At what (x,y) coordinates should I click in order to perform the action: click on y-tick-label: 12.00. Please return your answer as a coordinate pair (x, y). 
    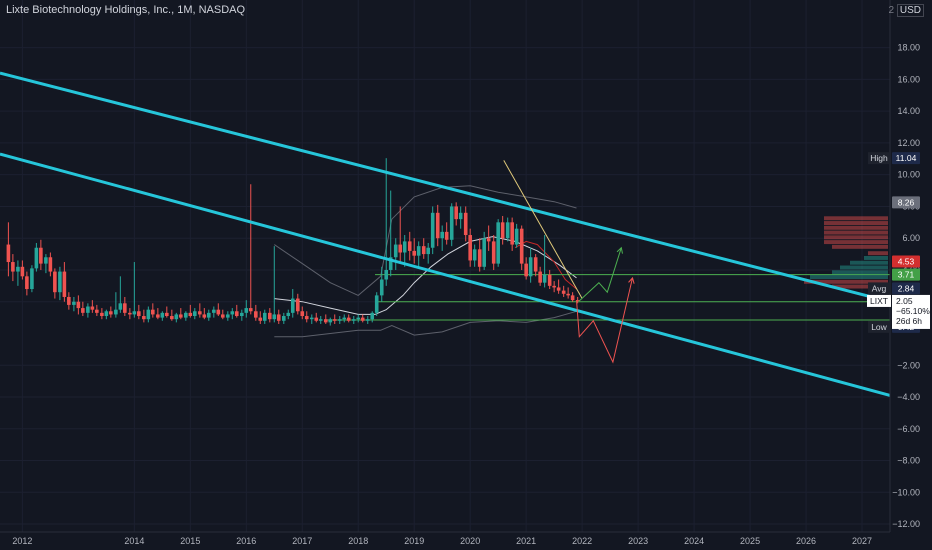
    Looking at the image, I should click on (908, 143).